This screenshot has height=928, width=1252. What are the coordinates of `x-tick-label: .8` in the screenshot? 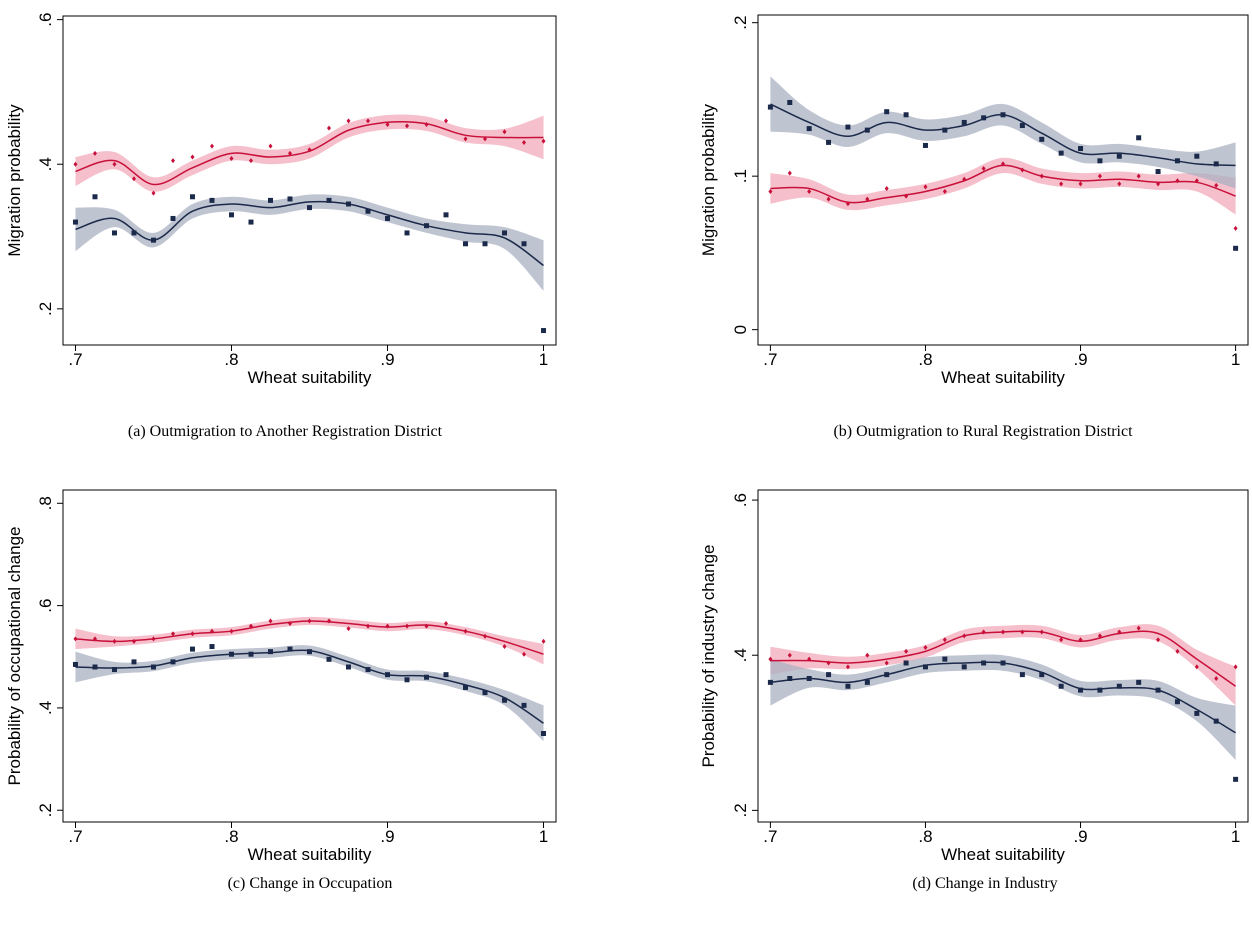 It's located at (925, 836).